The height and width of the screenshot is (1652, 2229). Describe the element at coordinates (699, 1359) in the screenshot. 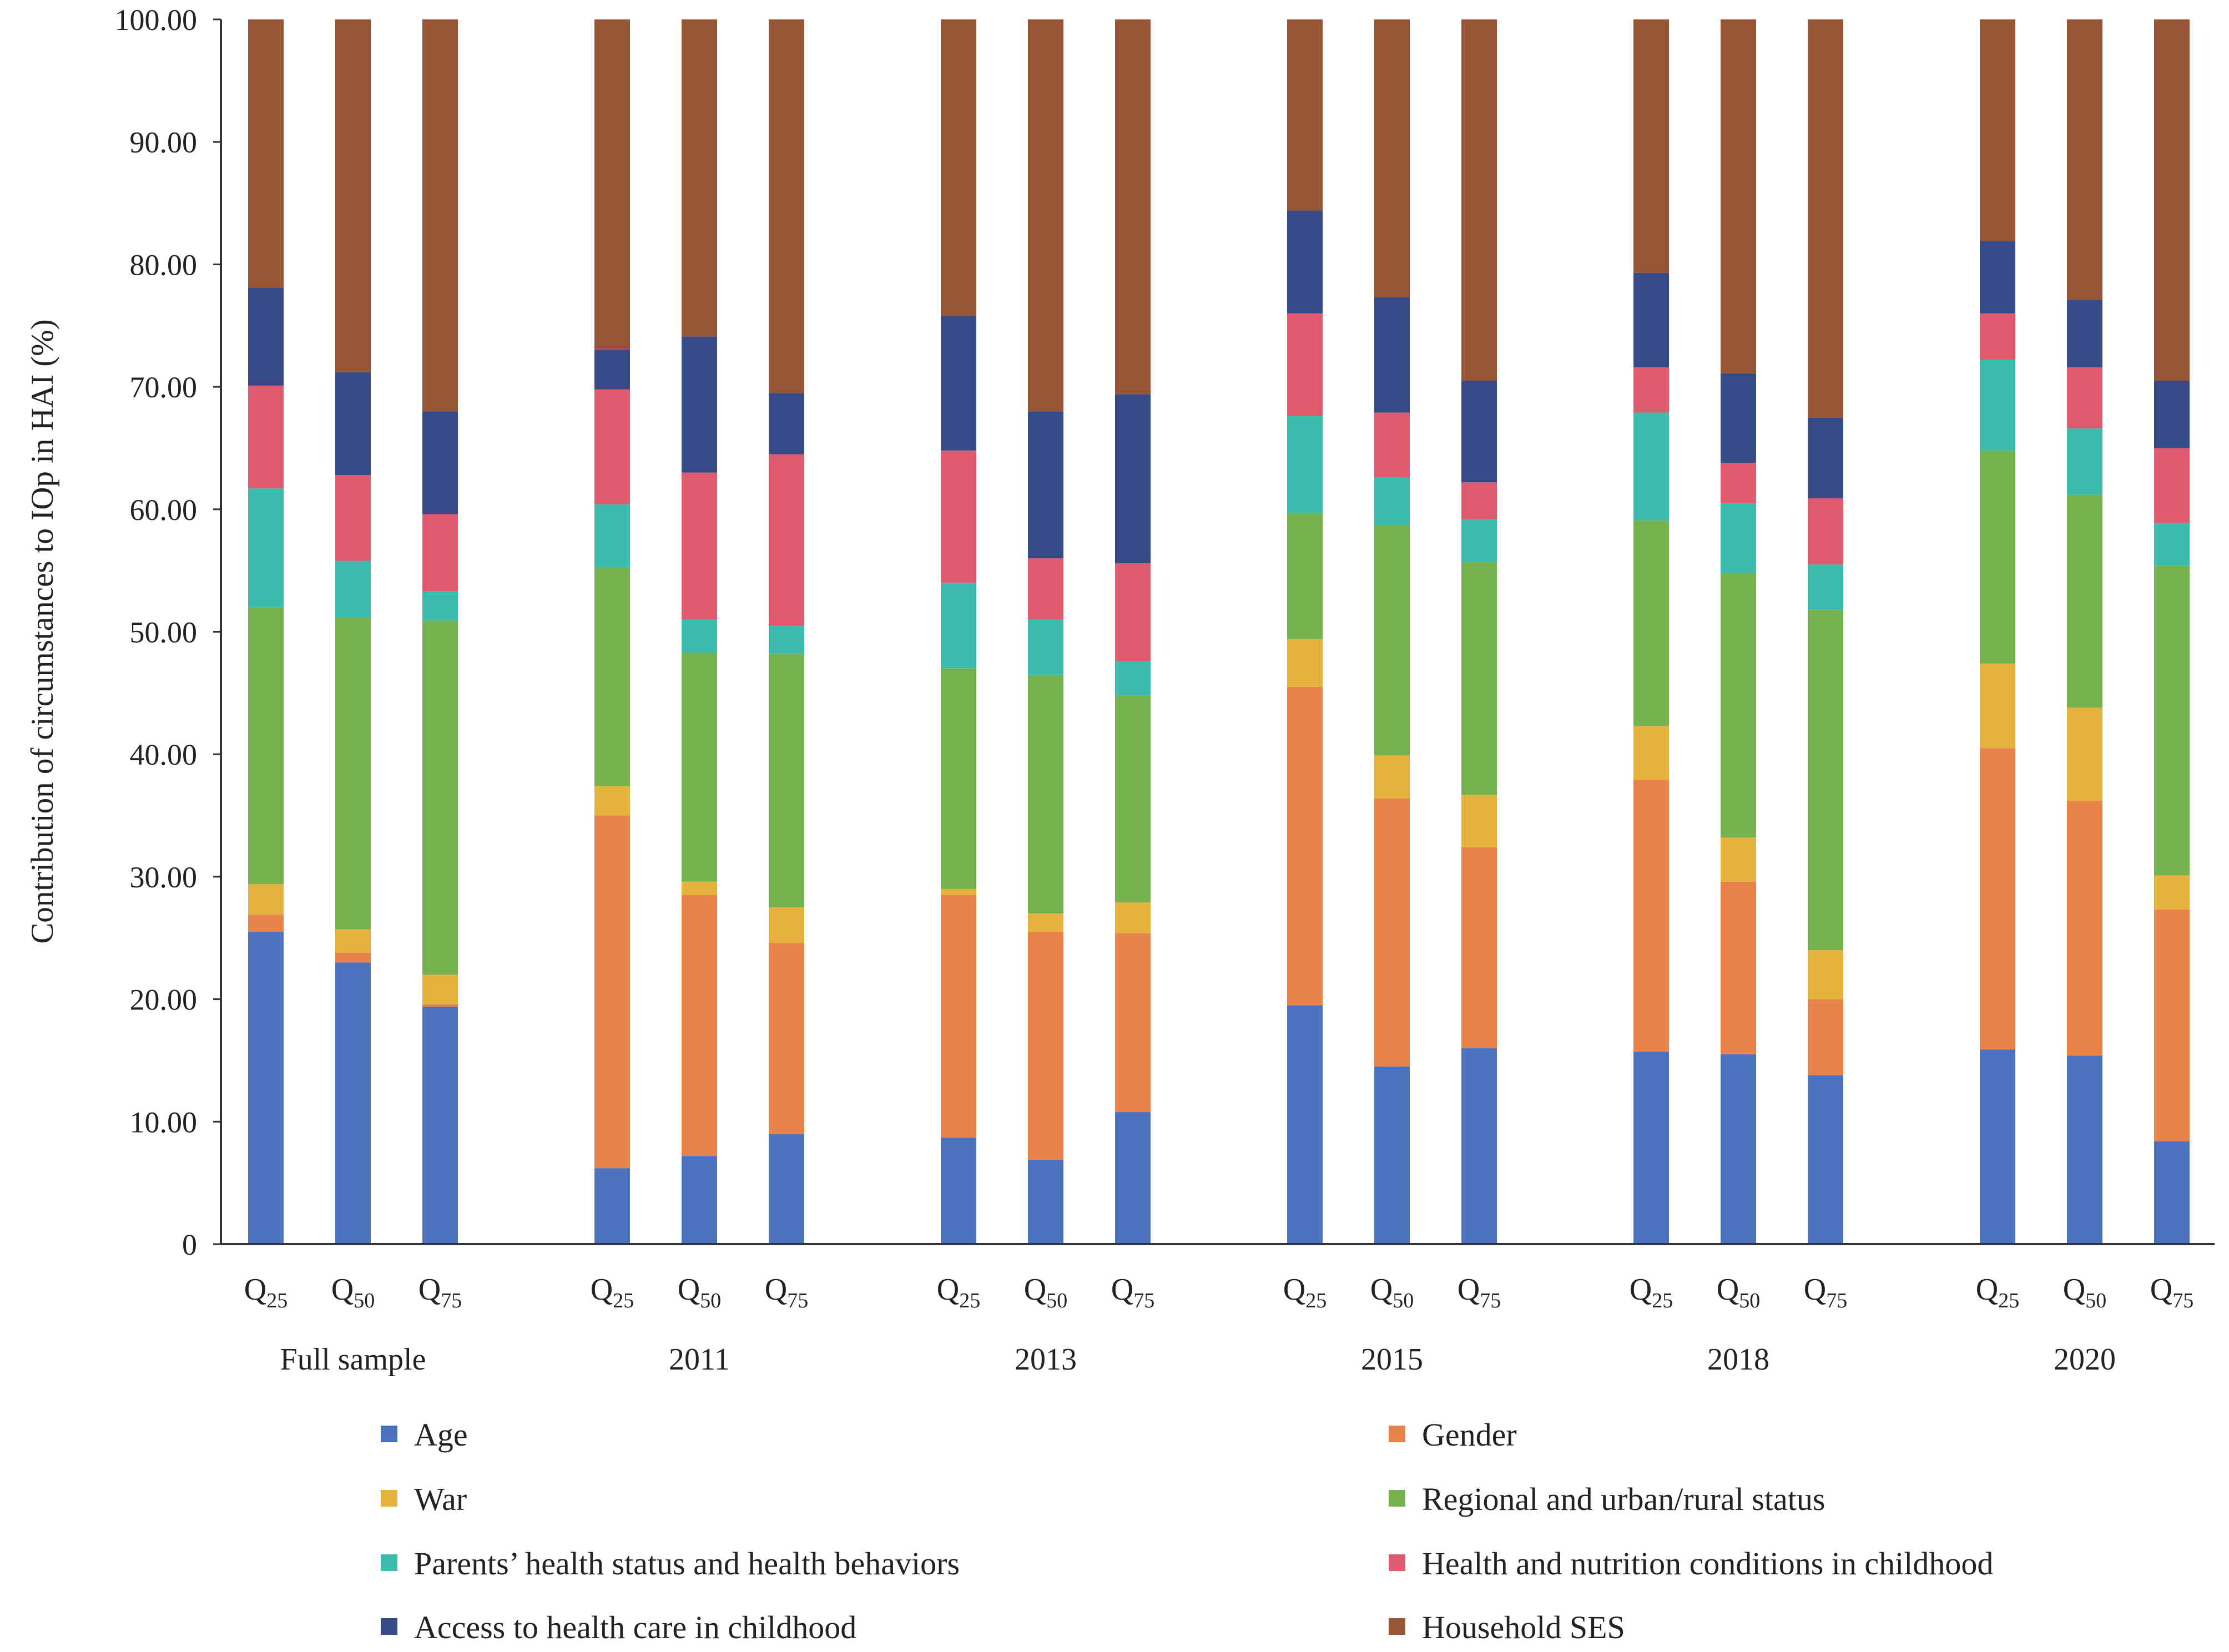

I see `group-label: 2011` at that location.